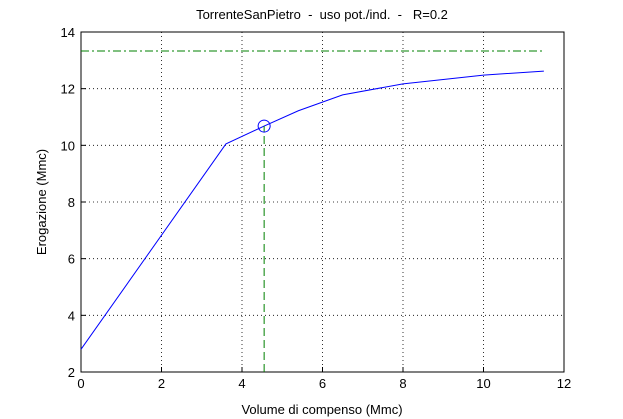  What do you see at coordinates (68, 145) in the screenshot?
I see `y-tick-label: 10` at bounding box center [68, 145].